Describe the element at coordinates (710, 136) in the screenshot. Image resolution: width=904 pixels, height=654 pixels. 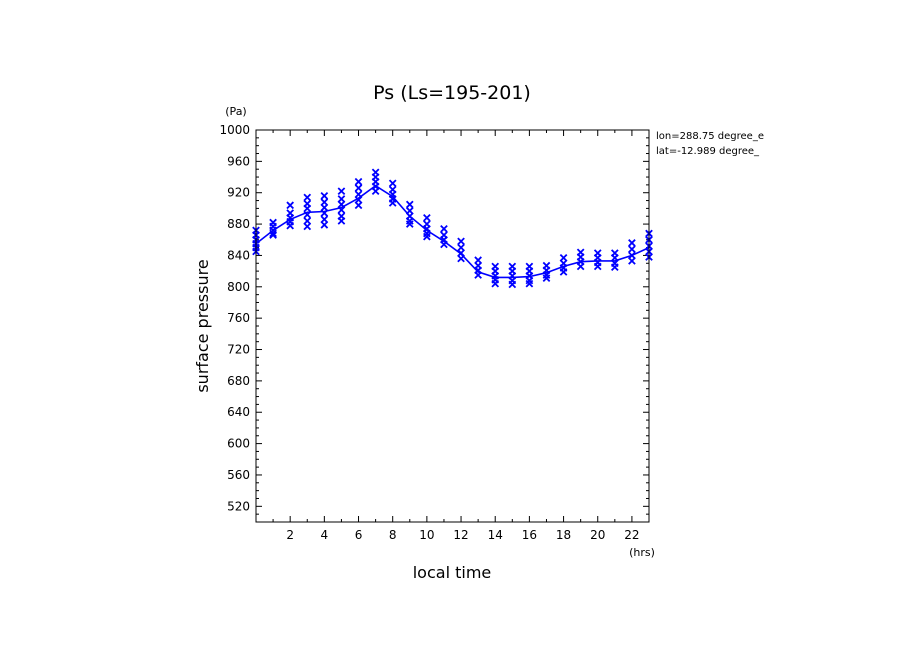
I see `annotation-lon: lon=288.75 degree_e` at that location.